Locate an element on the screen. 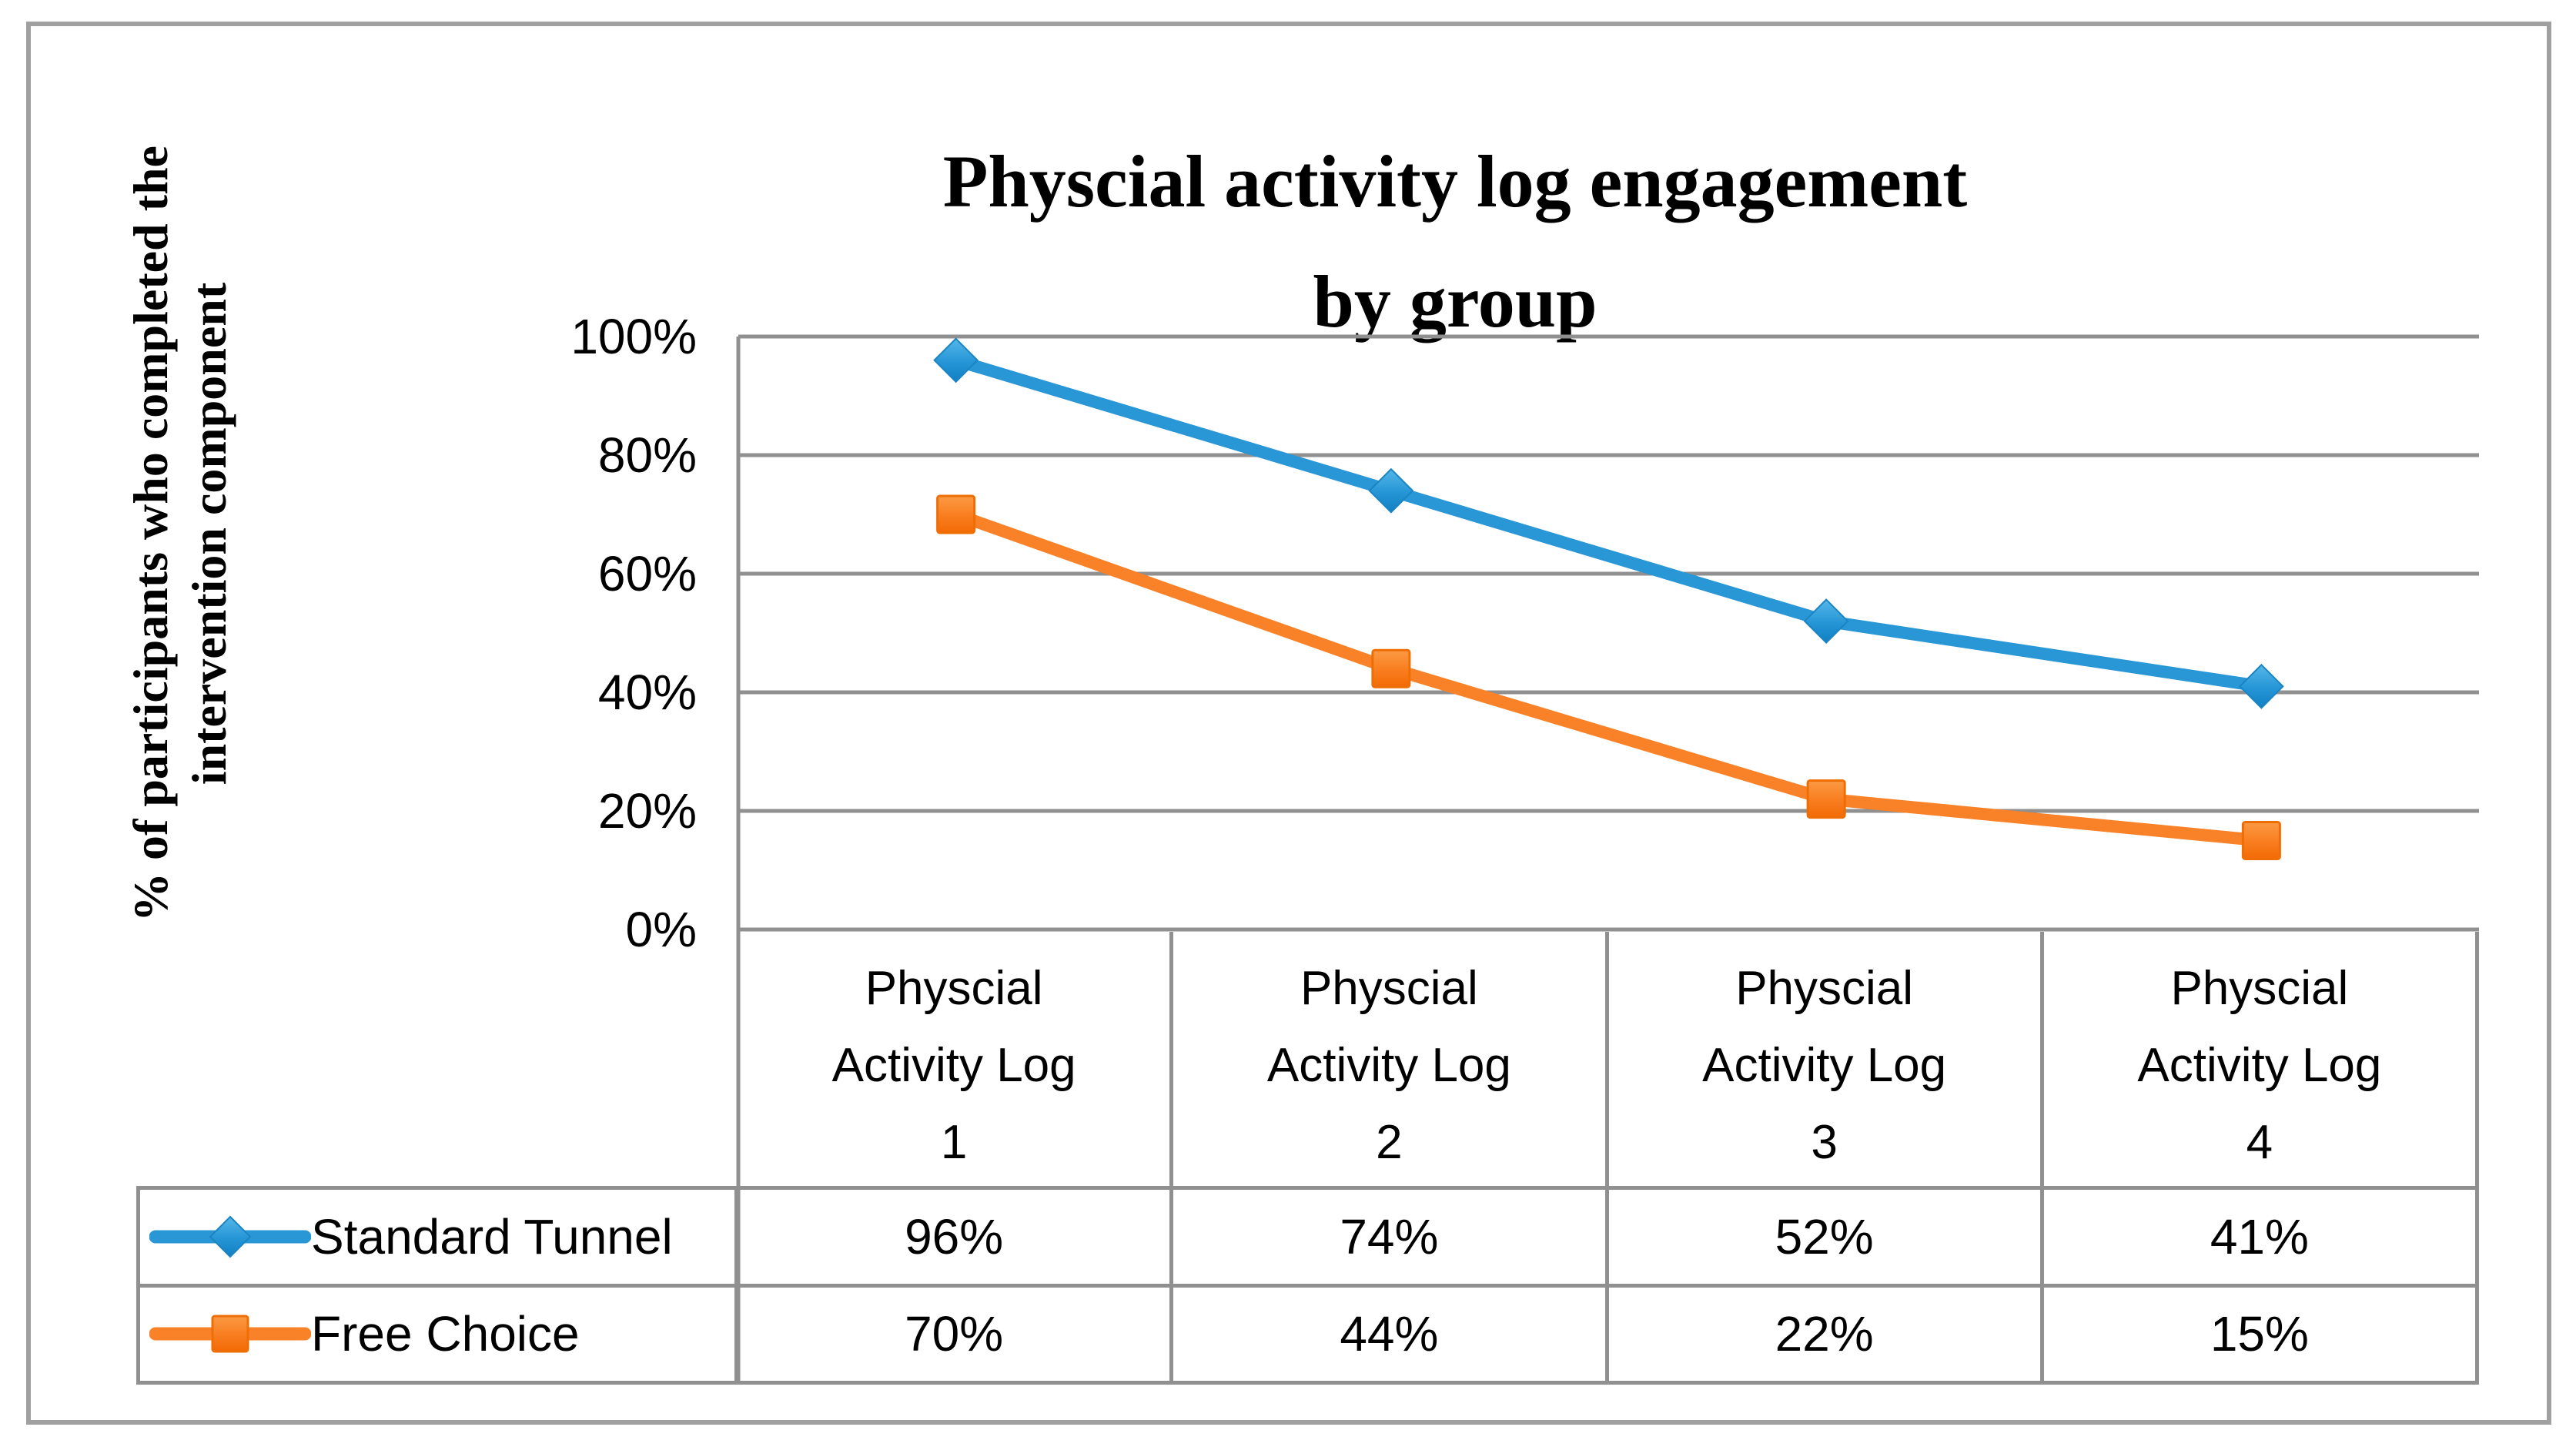 The height and width of the screenshot is (1447, 2576). legend-cell-free-choice: Free Choice is located at coordinates (437, 1334).